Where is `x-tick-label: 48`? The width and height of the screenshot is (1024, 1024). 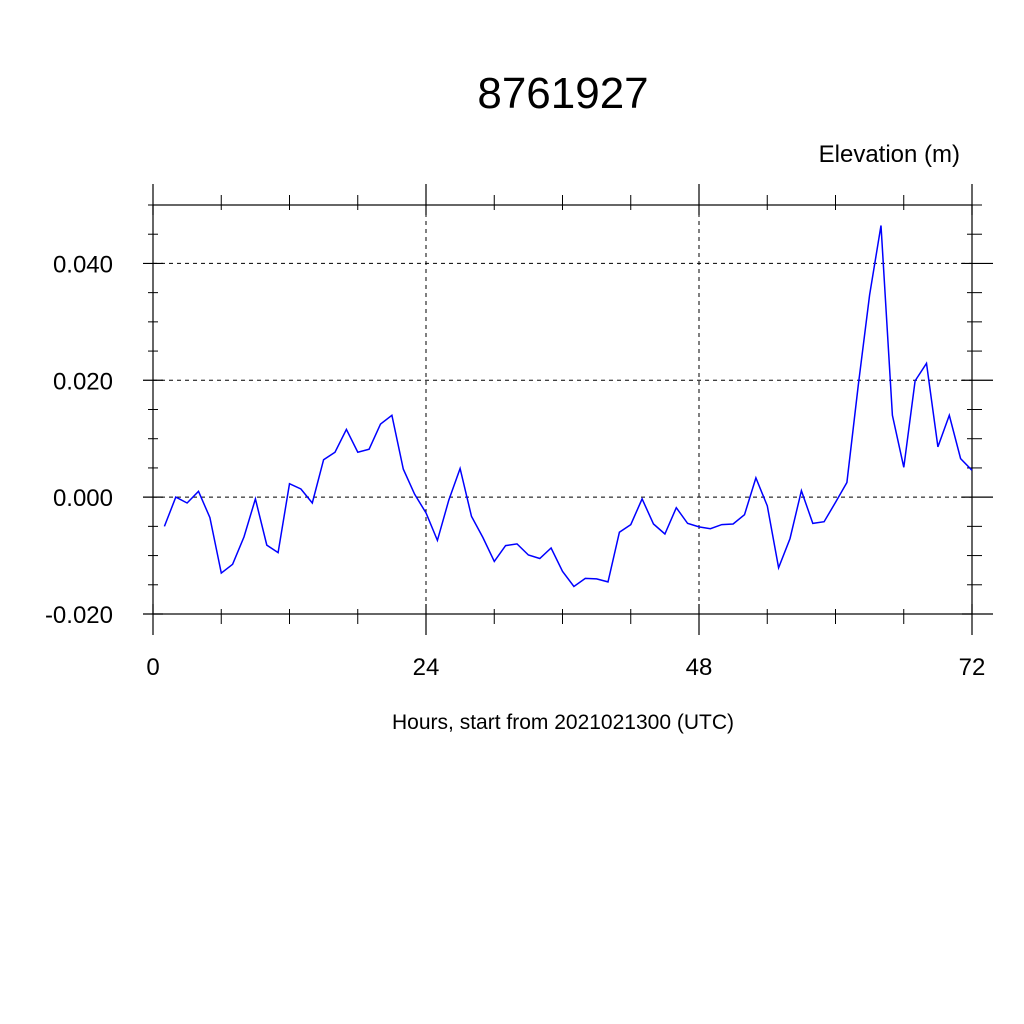
x-tick-label: 48 is located at coordinates (699, 667).